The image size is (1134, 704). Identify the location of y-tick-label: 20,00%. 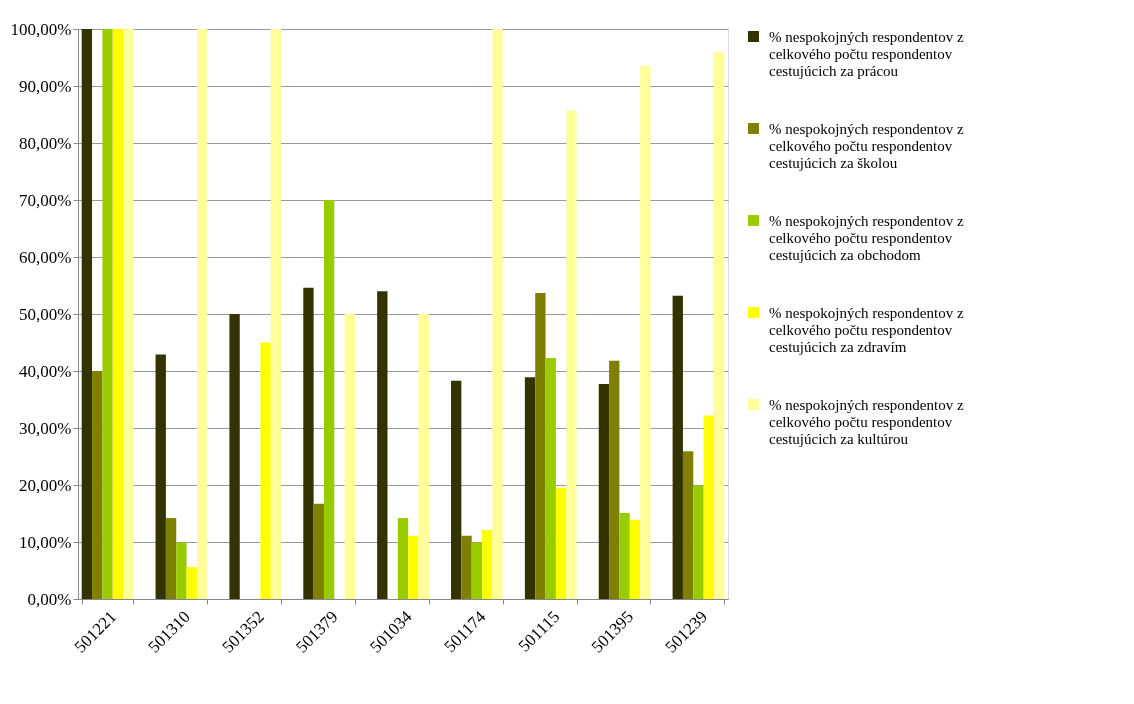
(45, 485).